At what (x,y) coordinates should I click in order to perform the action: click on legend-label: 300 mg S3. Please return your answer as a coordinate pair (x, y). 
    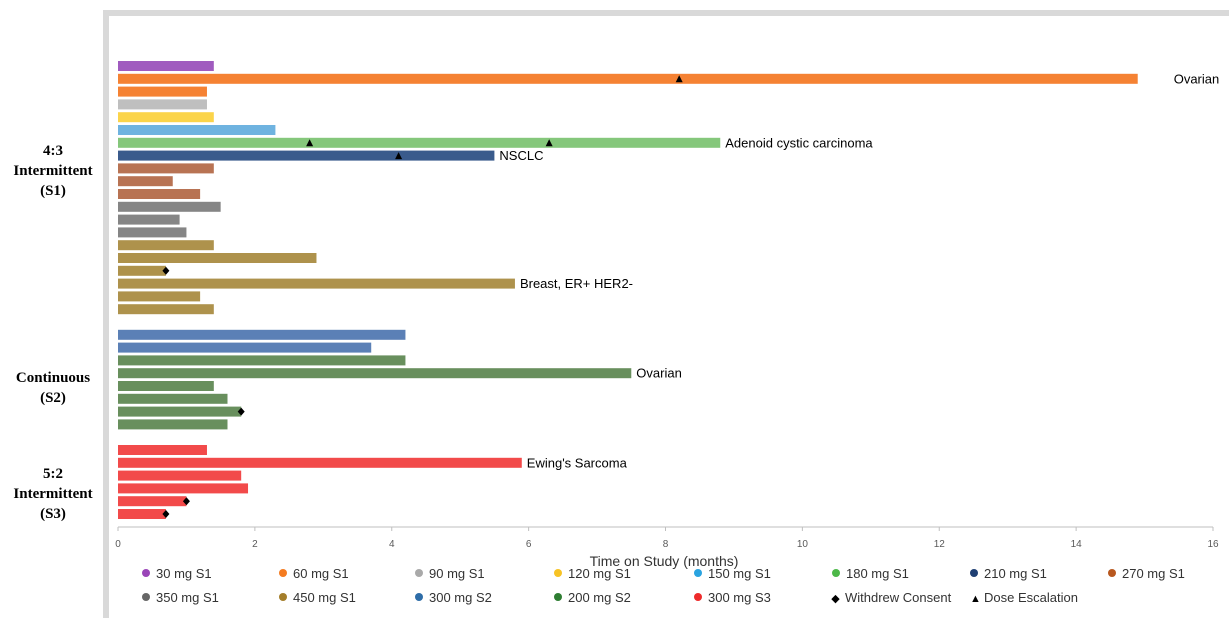
    Looking at the image, I should click on (739, 597).